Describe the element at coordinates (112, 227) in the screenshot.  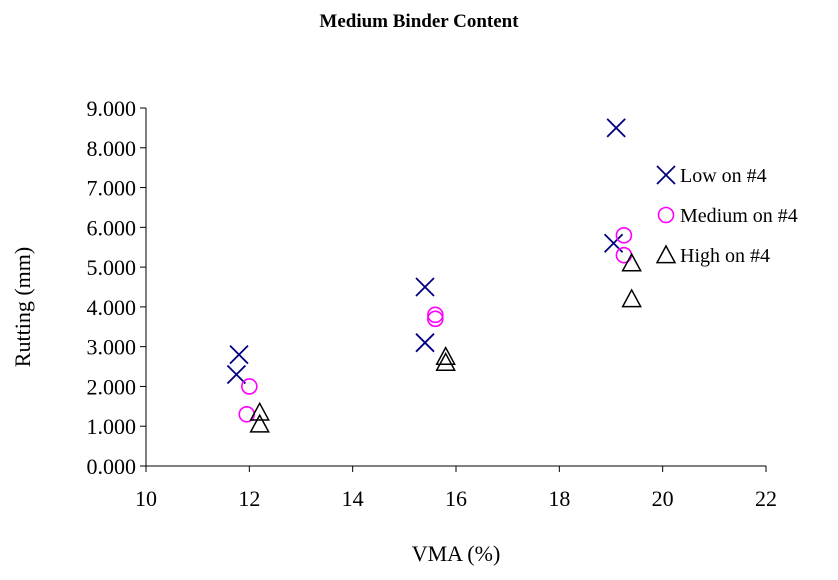
I see `y-tick-label: 6.000` at that location.